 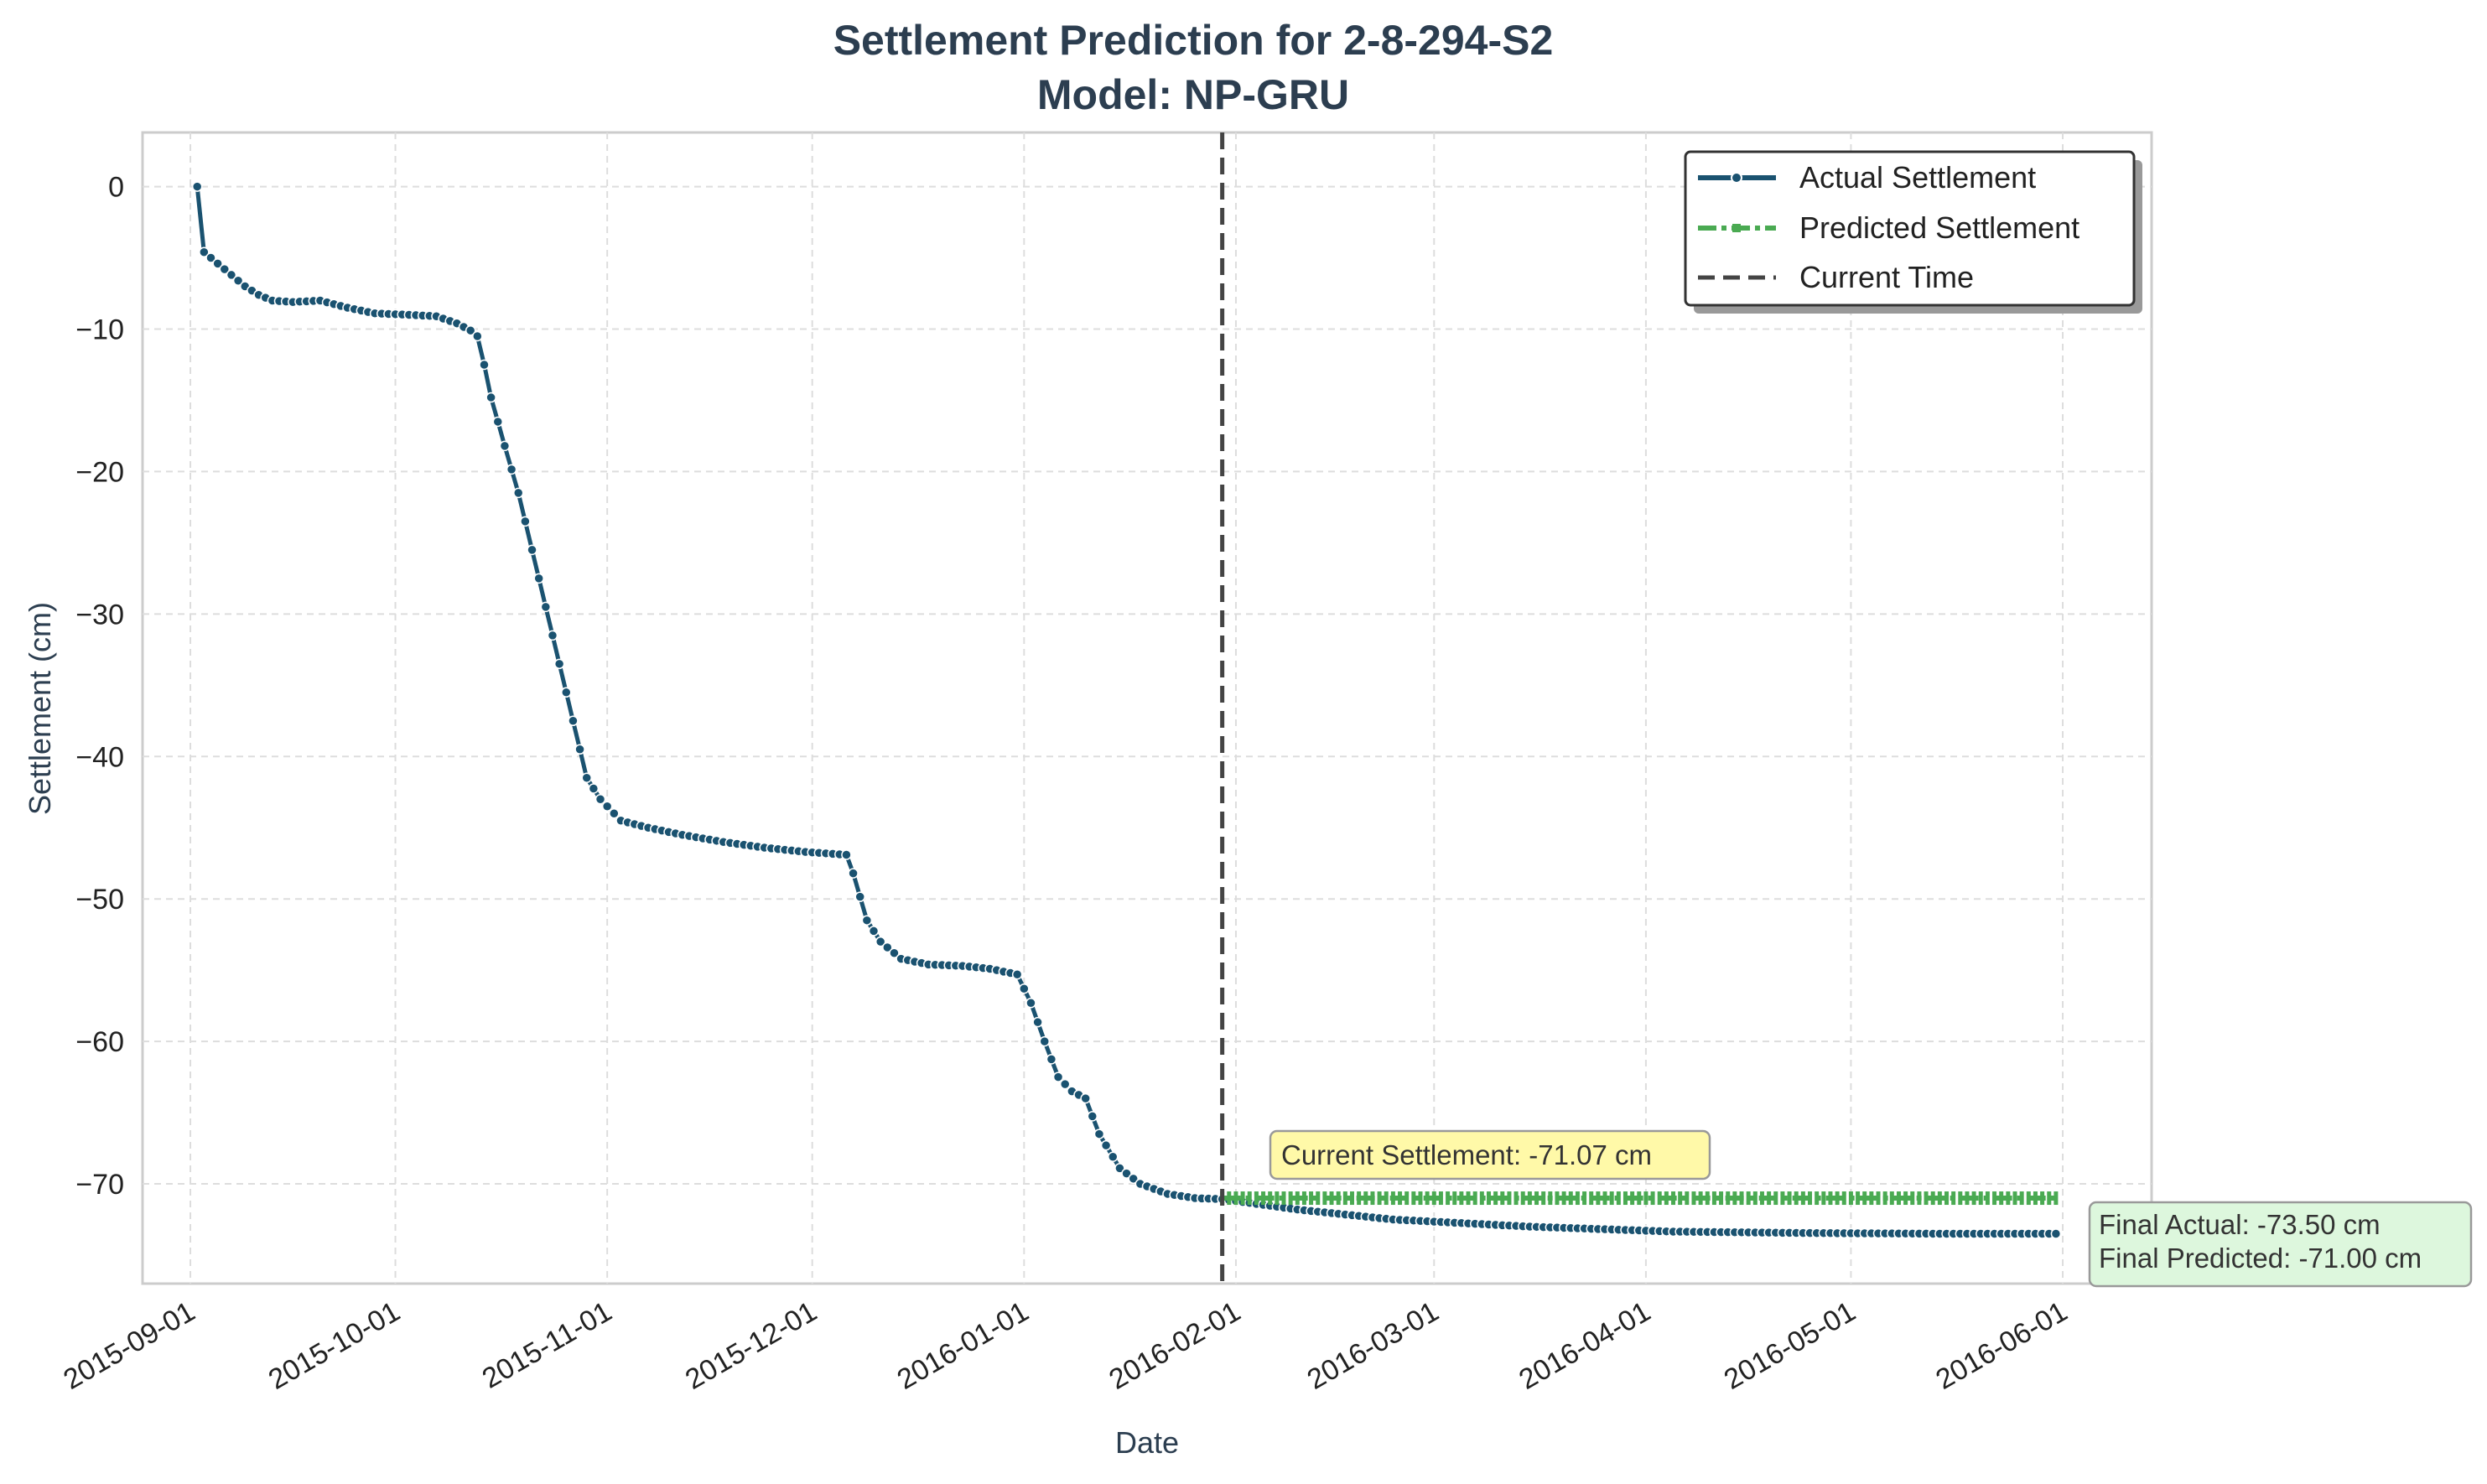 What do you see at coordinates (1466, 1154) in the screenshot?
I see `current-settlement-text: Current Settlement: -71.07 cm` at bounding box center [1466, 1154].